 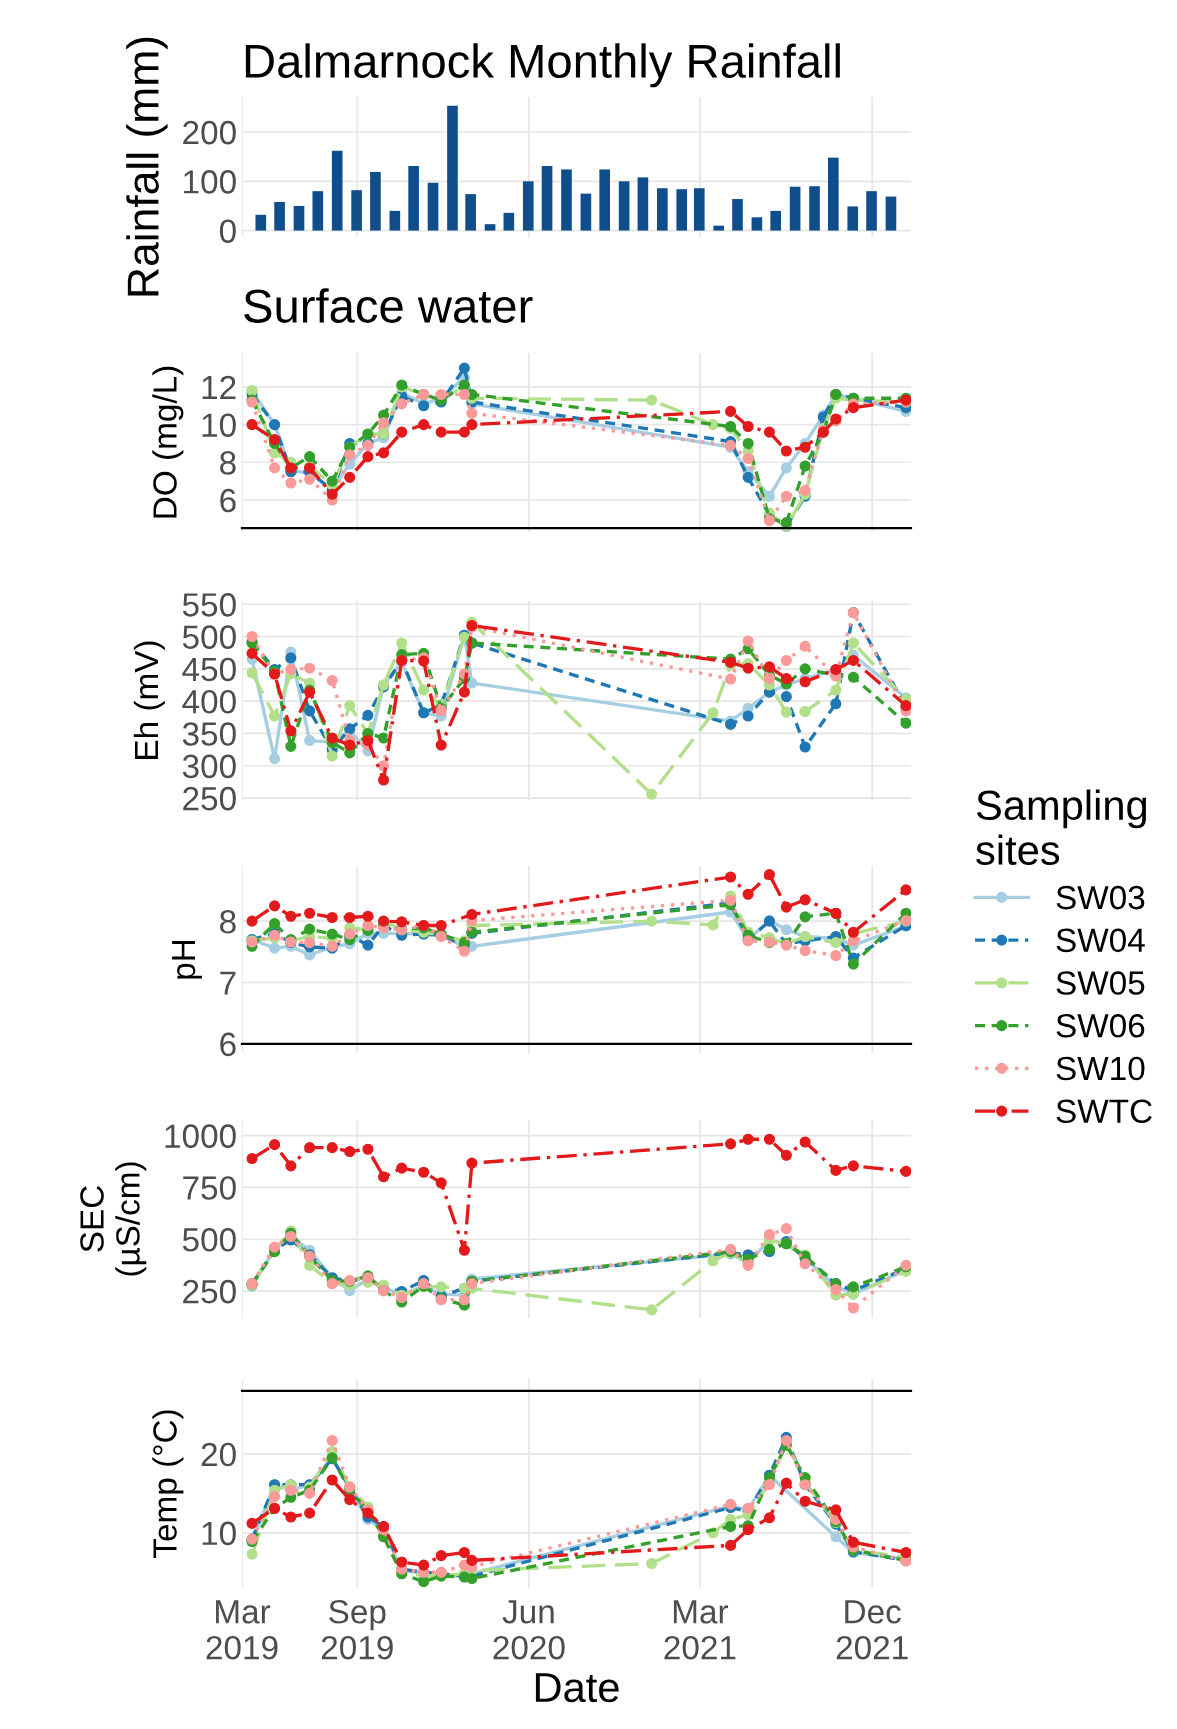 What do you see at coordinates (228, 983) in the screenshot?
I see `y-tick-label: 7` at bounding box center [228, 983].